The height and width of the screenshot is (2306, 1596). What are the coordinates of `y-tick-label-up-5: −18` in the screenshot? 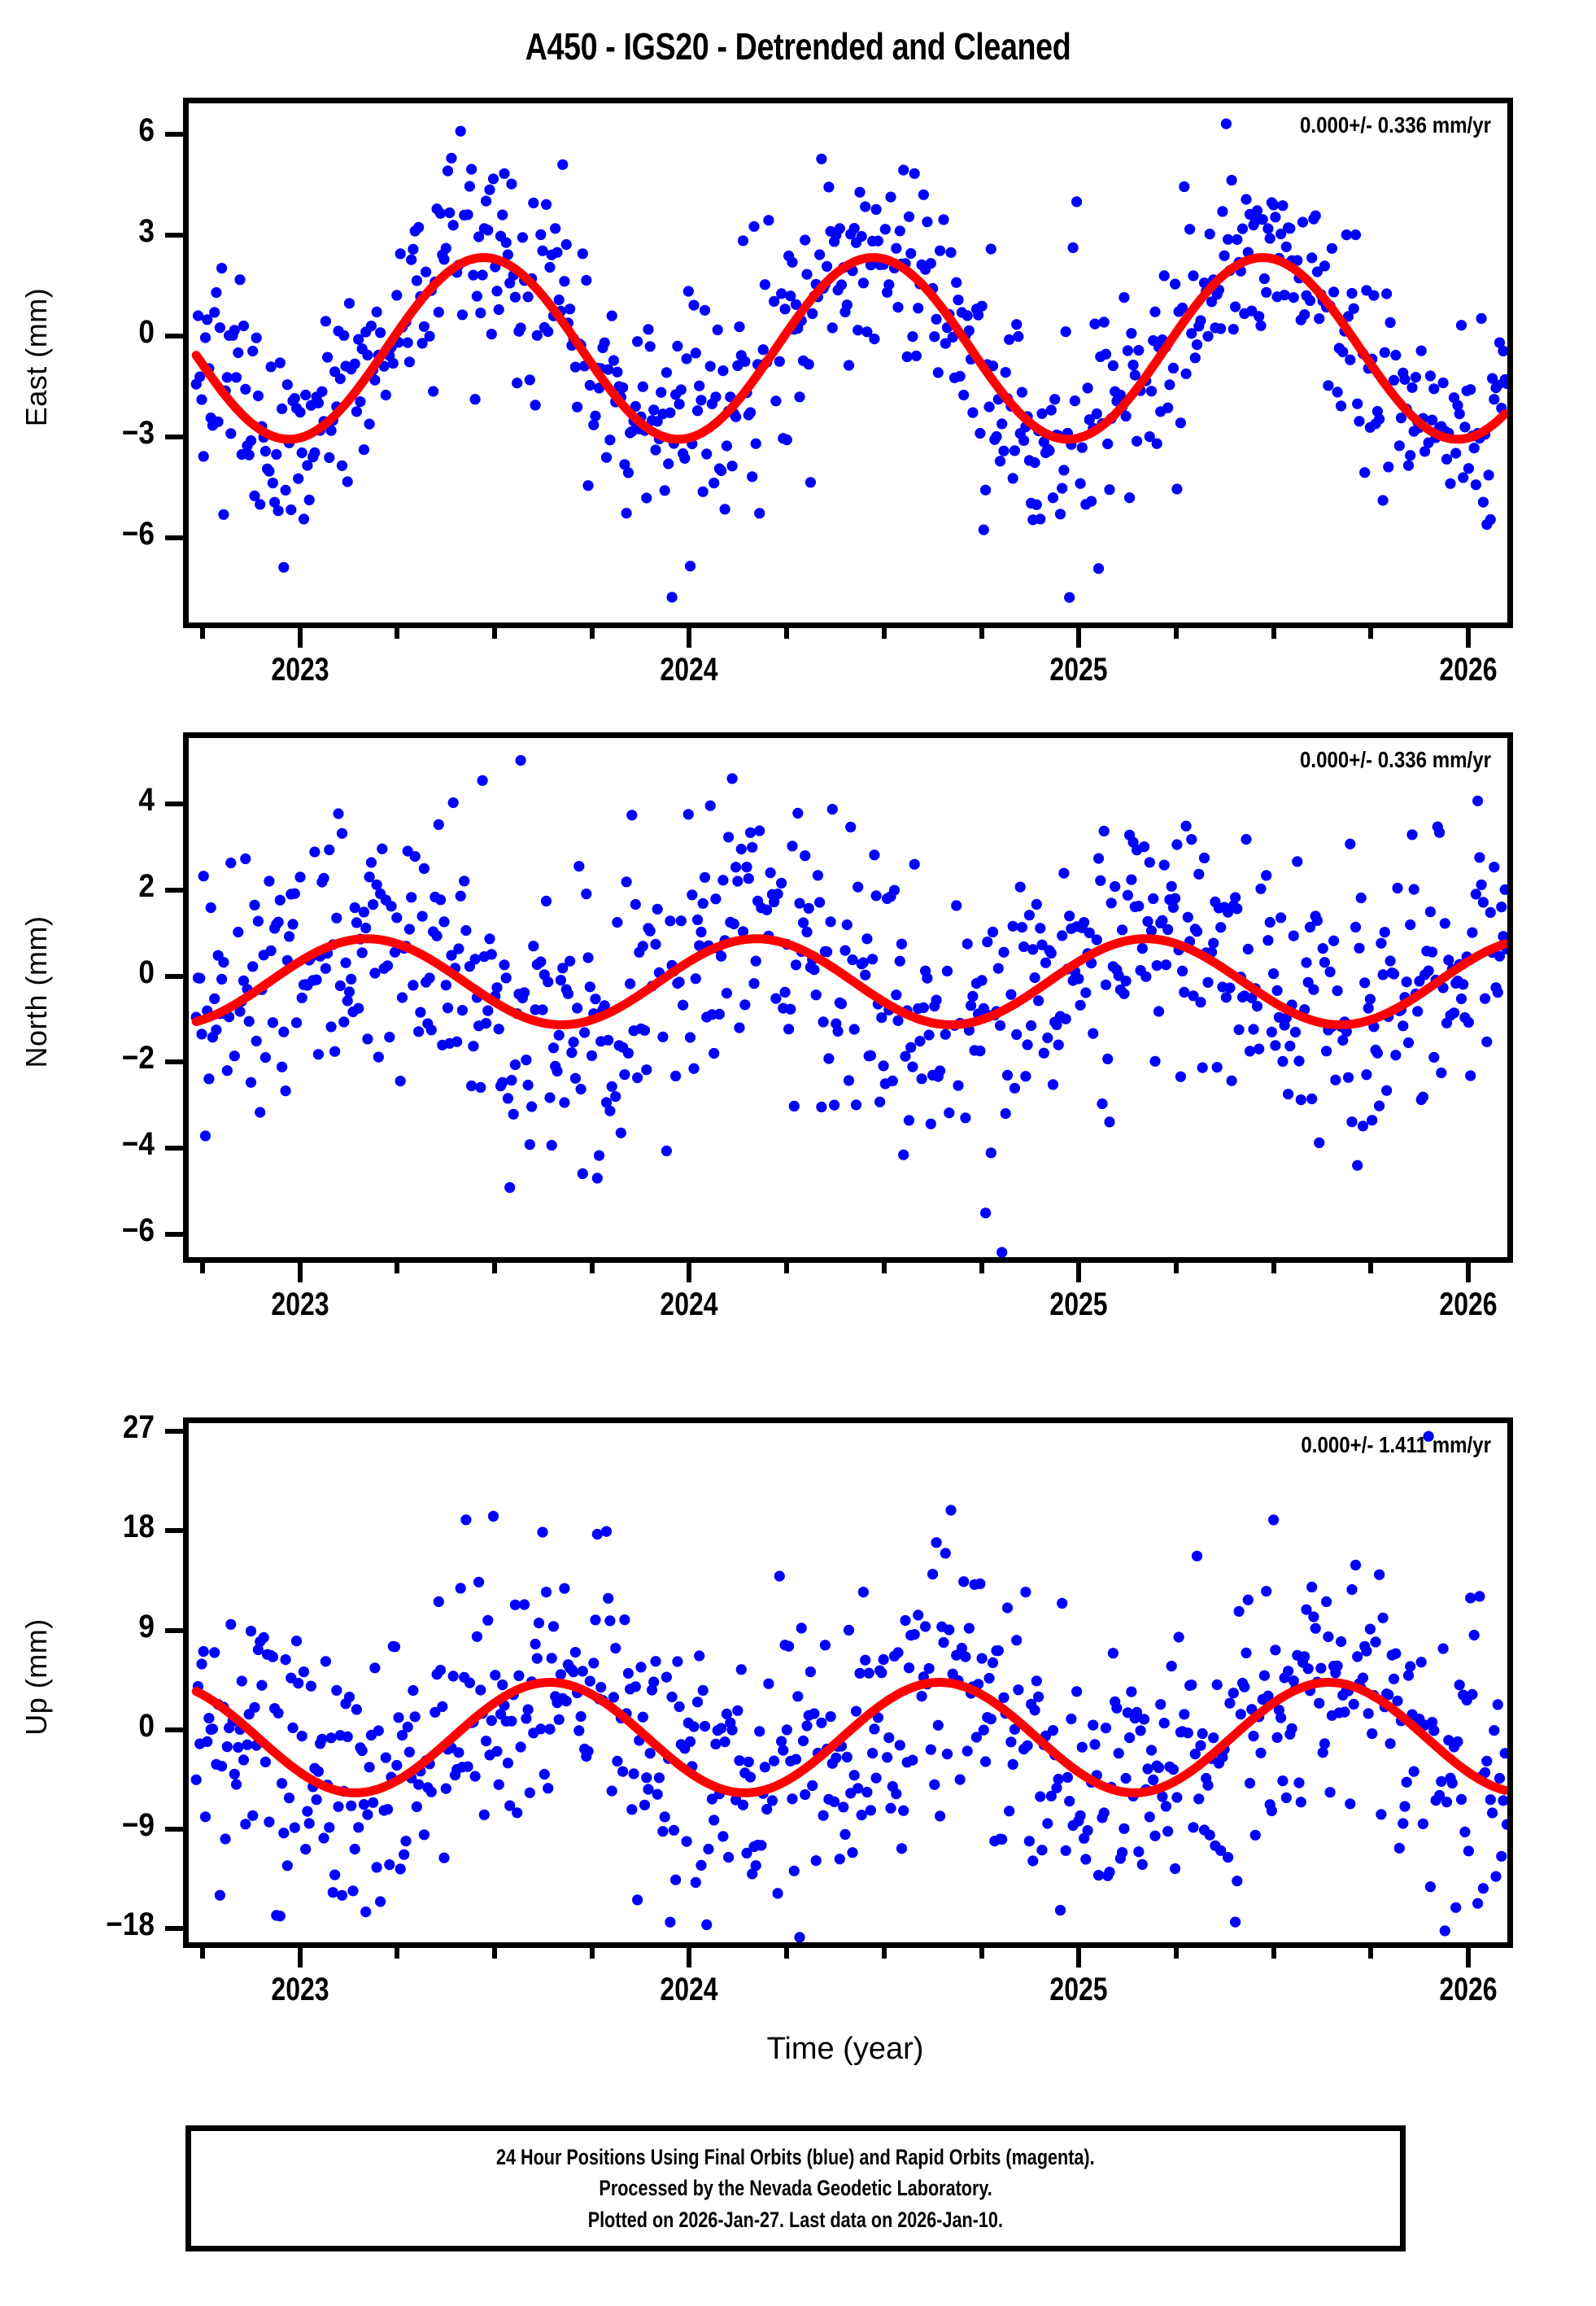 It's located at (130, 1924).